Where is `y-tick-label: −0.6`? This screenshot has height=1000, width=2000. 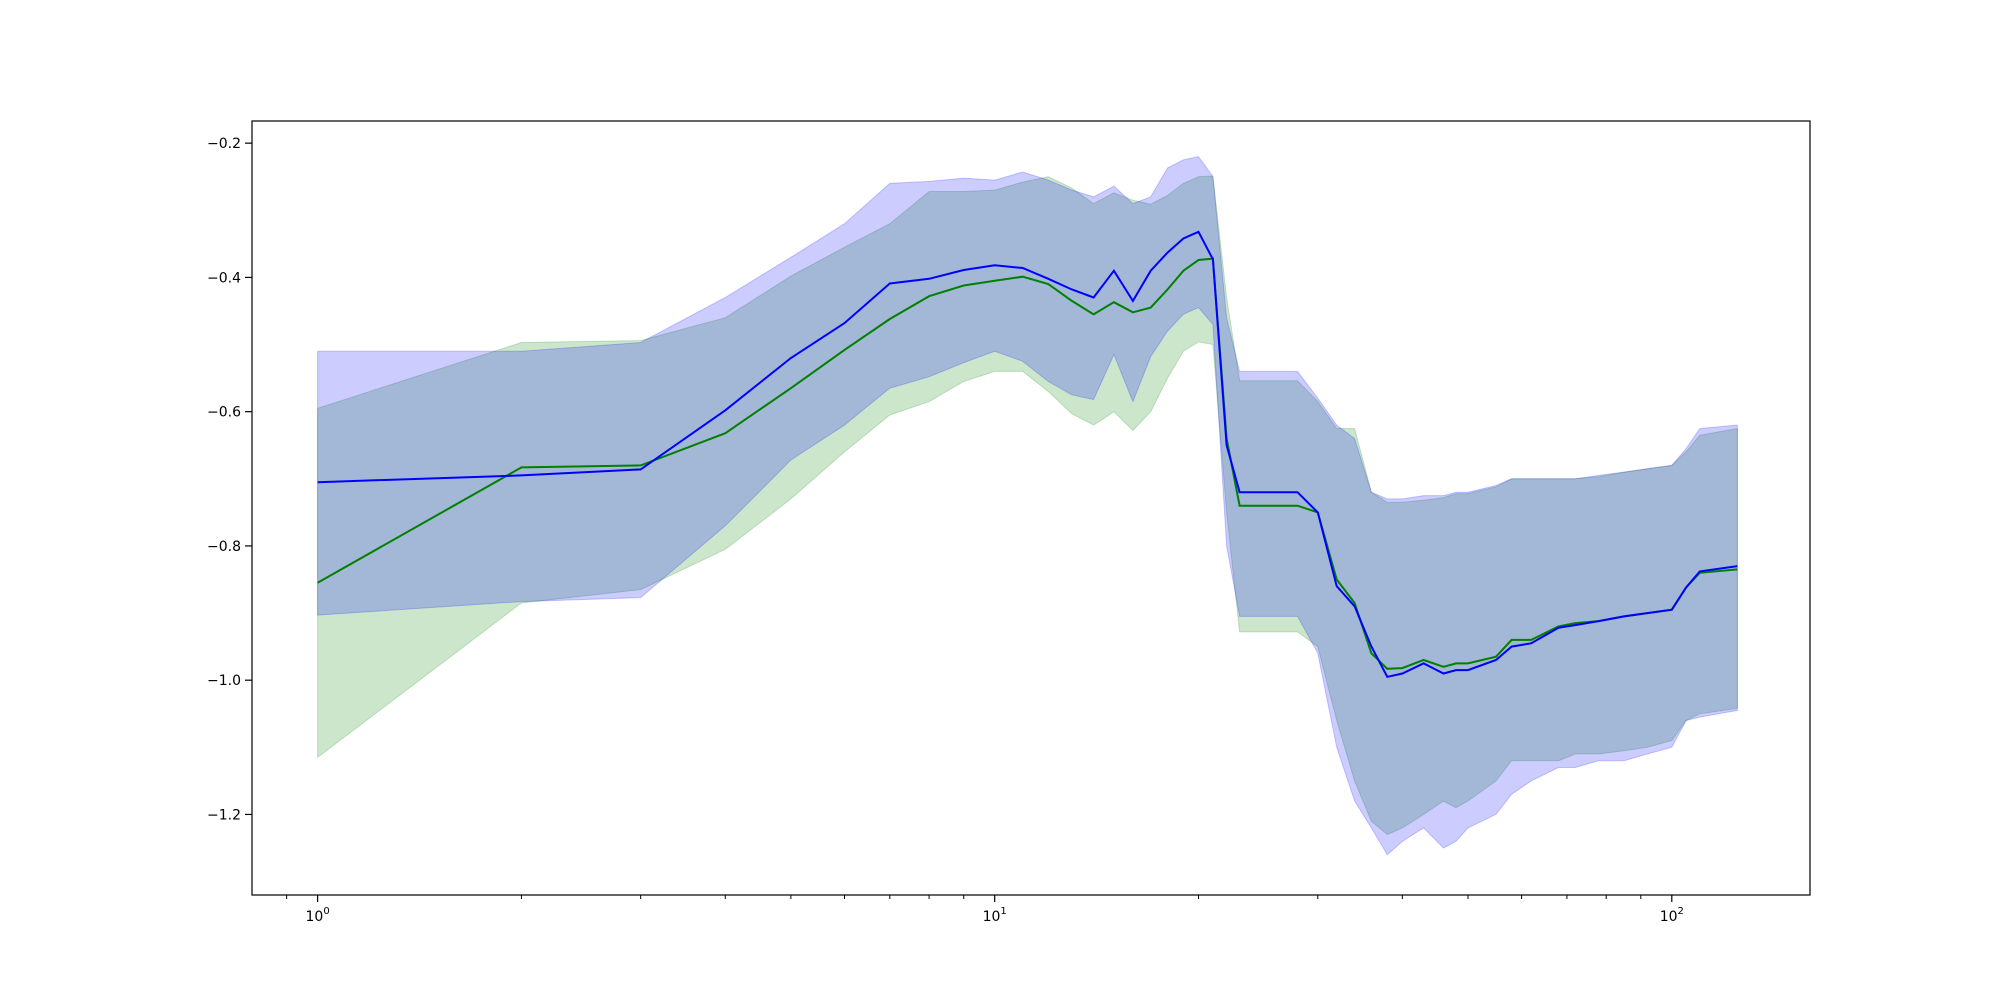
y-tick-label: −0.6 is located at coordinates (224, 413).